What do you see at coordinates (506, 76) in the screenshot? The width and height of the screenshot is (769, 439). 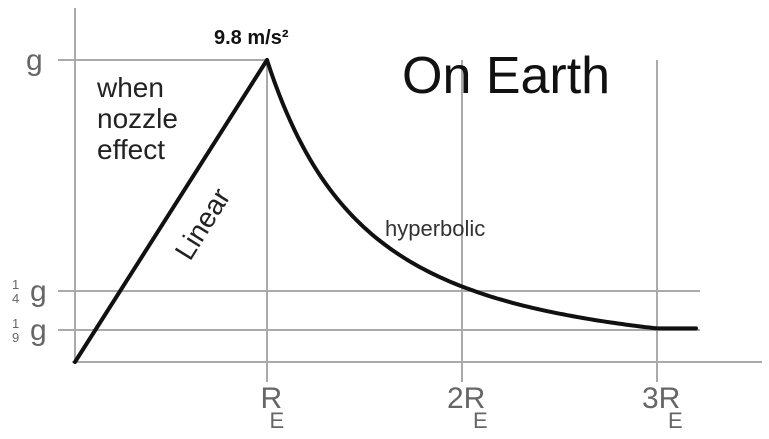 I see `chart-title: On Earth` at bounding box center [506, 76].